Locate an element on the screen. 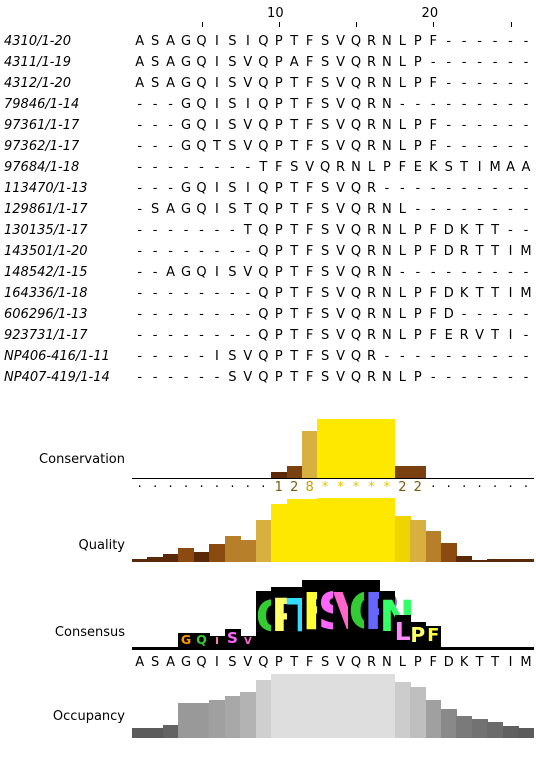 The width and height of the screenshot is (536, 783). sequence-row: 97684/1-18- - - - - - - - T F S V Q R N L P F E K S T I M A A is located at coordinates (268, 168).